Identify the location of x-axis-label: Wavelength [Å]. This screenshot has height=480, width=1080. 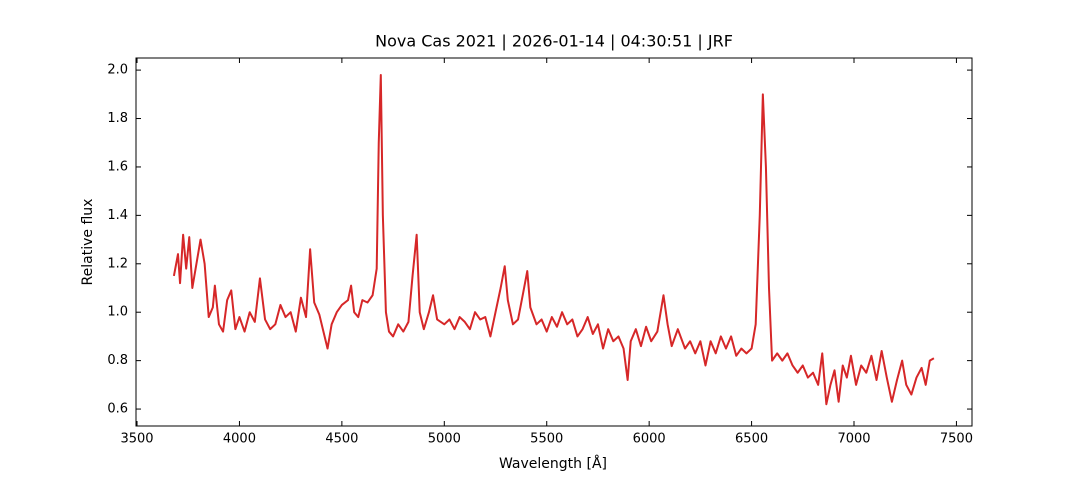
(553, 463).